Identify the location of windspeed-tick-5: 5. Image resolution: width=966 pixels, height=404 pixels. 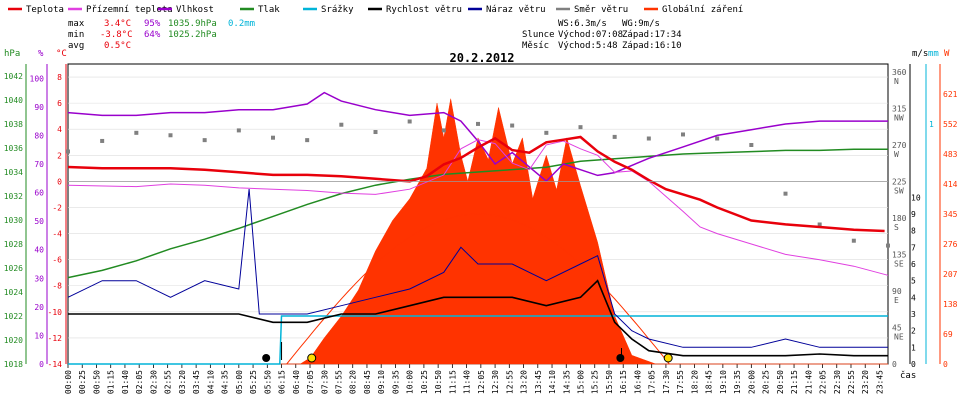
(913, 281).